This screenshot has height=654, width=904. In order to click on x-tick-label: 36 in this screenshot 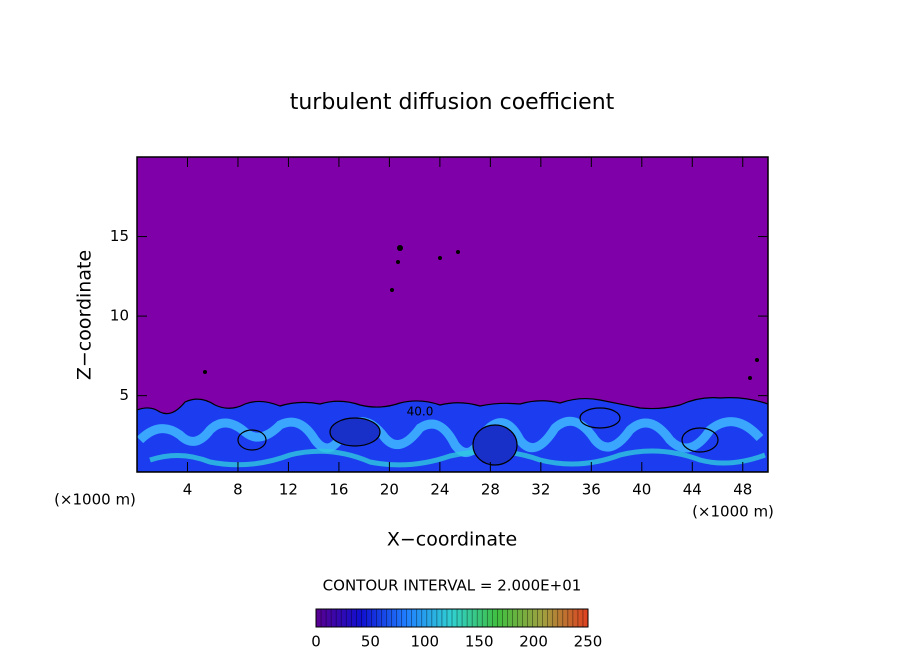, I will do `click(591, 490)`.